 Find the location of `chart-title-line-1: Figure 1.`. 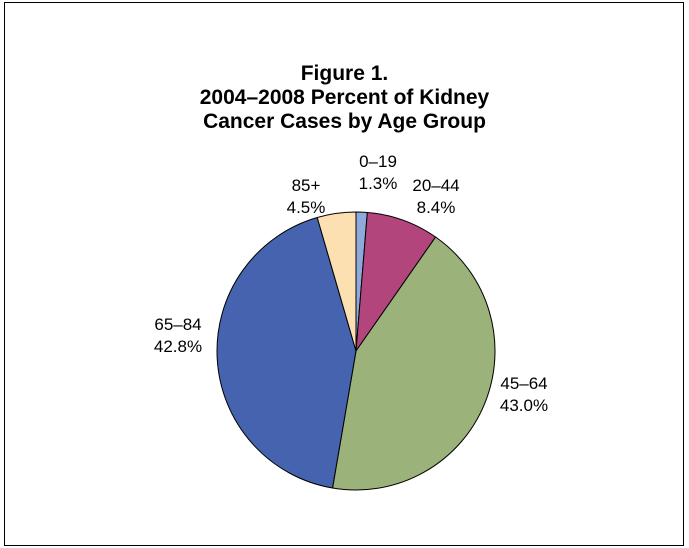

chart-title-line-1: Figure 1. is located at coordinates (344, 73).